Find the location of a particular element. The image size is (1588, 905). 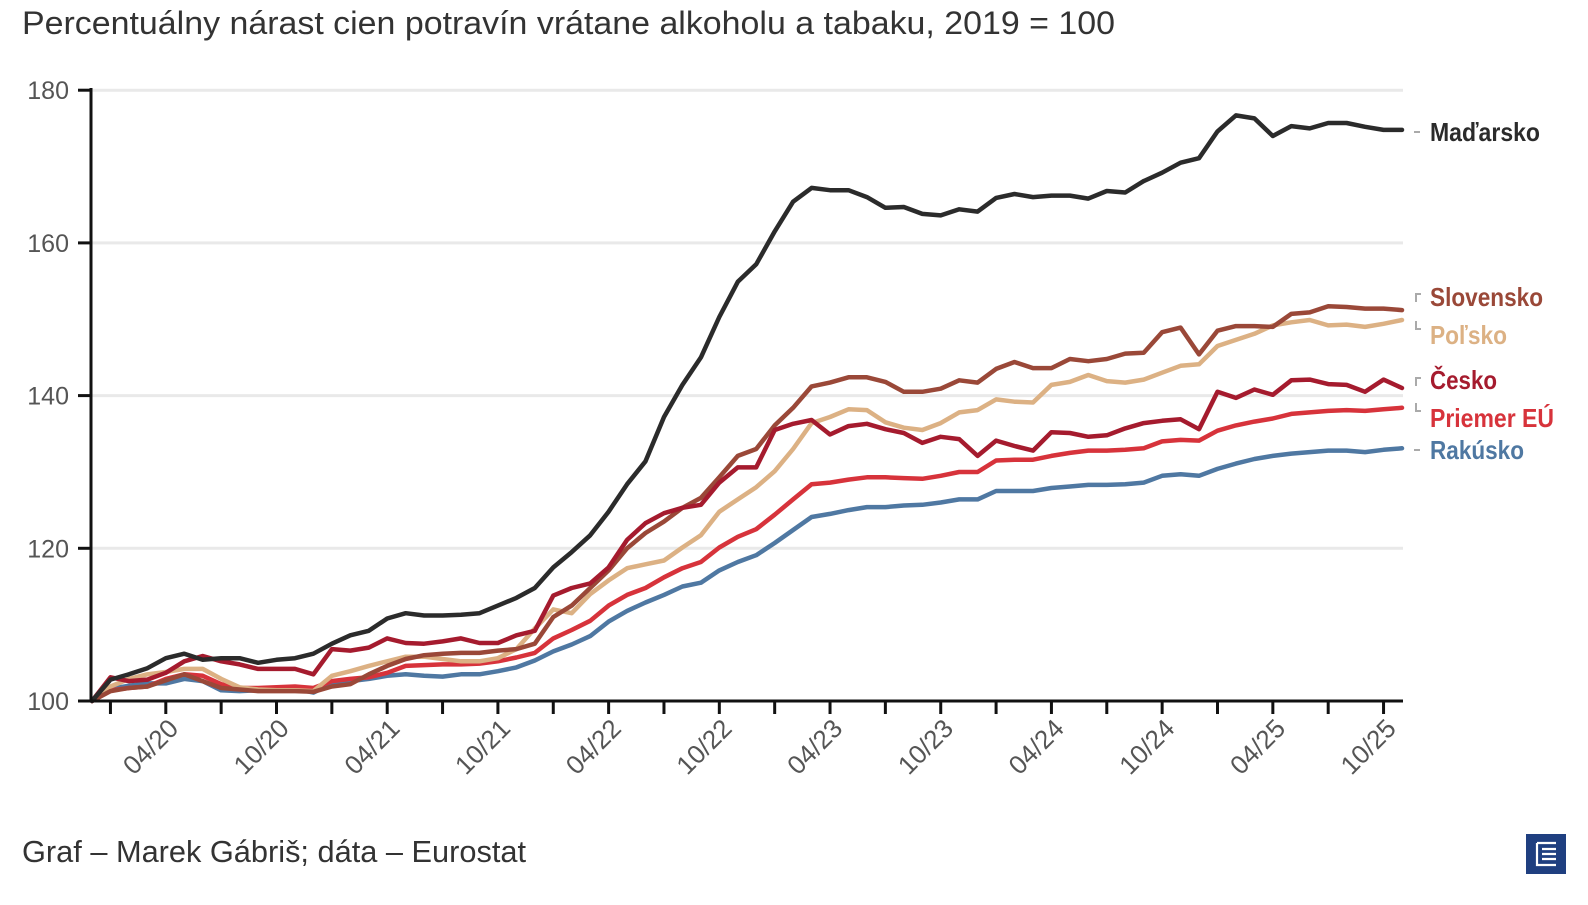

e-logo-icon is located at coordinates (1546, 854).